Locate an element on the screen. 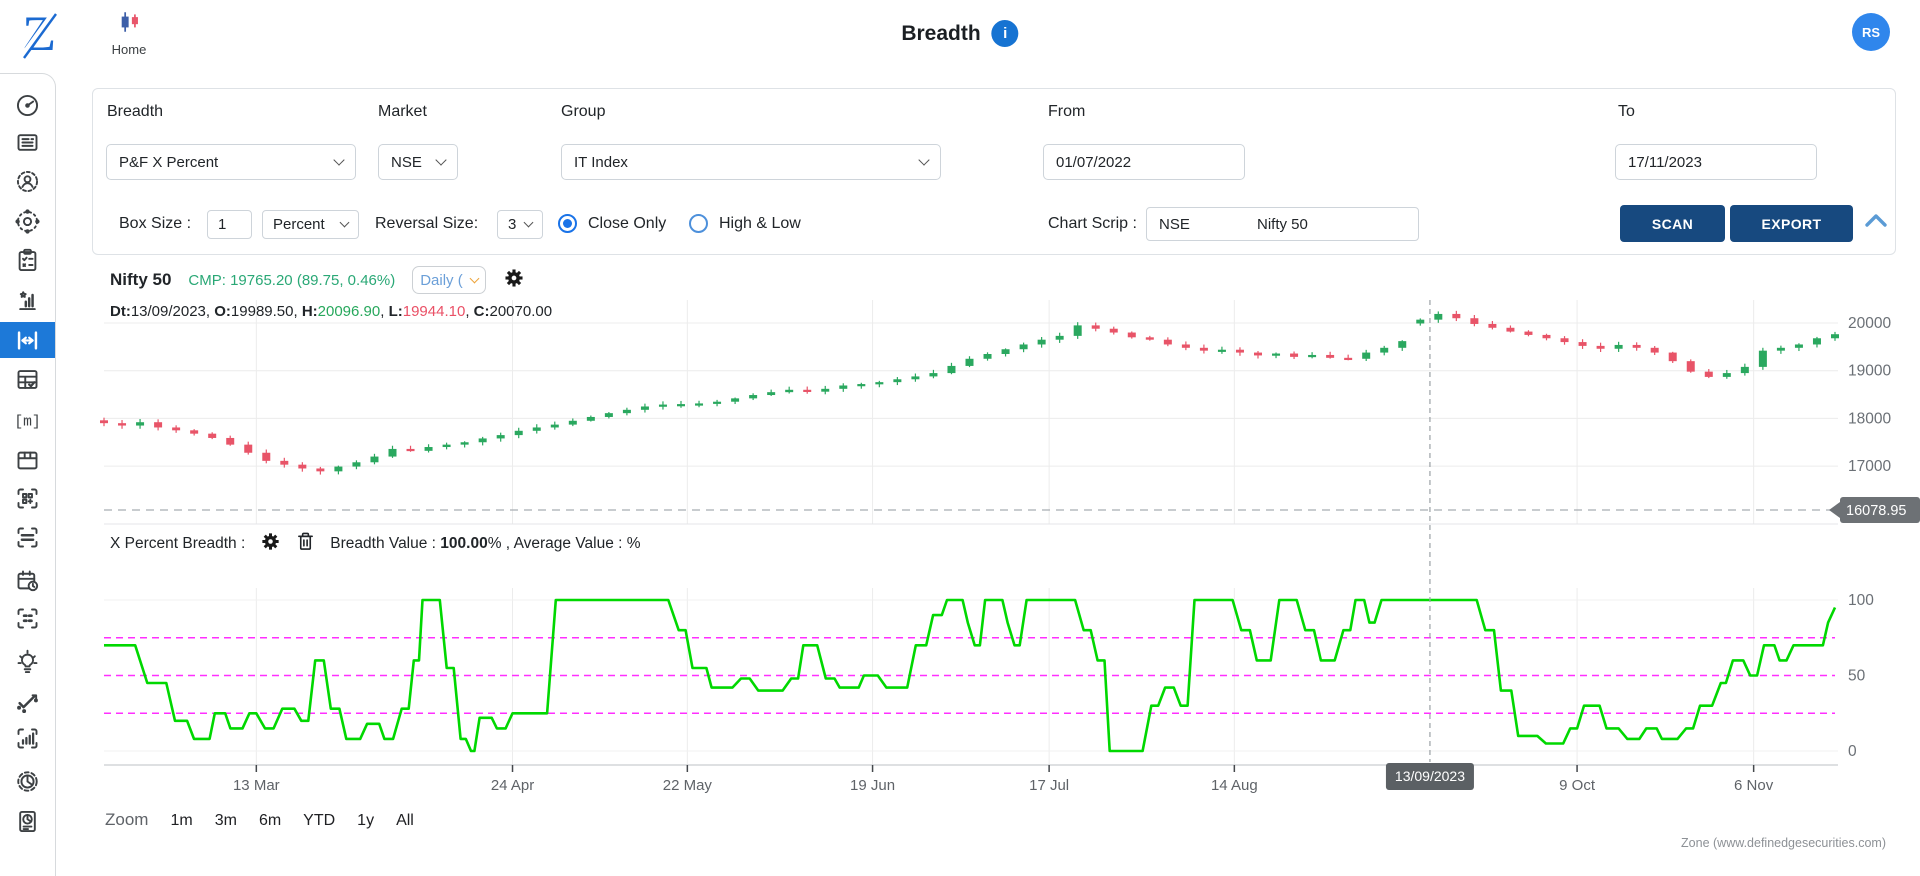  sidebar-item-check-sparkle is located at coordinates (27, 701).